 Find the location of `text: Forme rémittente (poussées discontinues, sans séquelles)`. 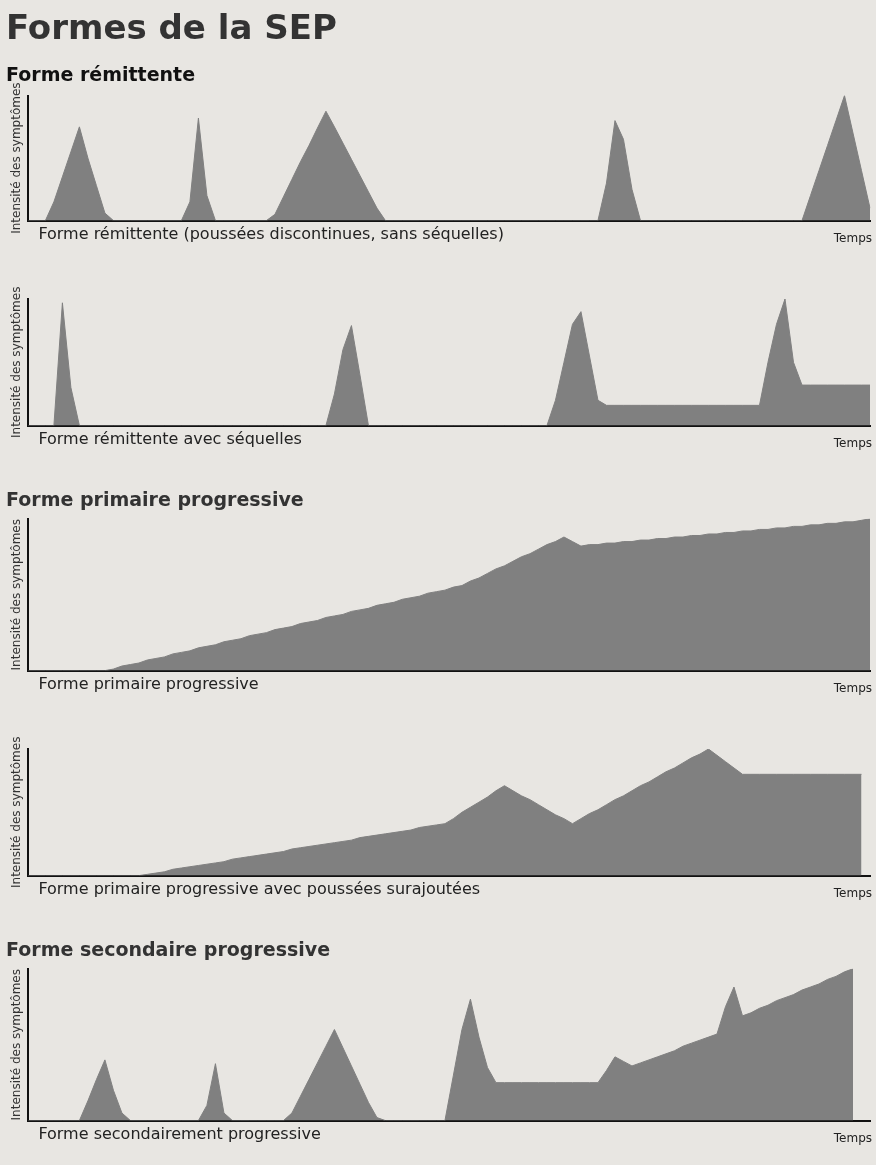

text: Forme rémittente (poussées discontinues, sans séquelles) is located at coordinates (271, 233).